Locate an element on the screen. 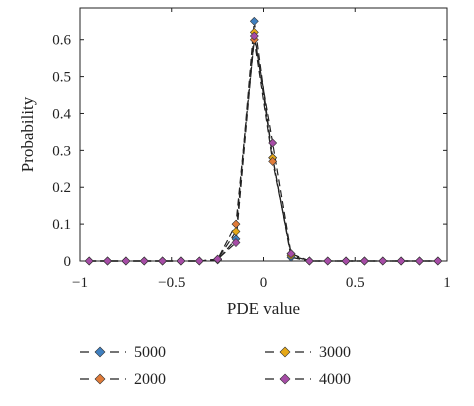  legend-item-2000: 2000 is located at coordinates (123, 379).